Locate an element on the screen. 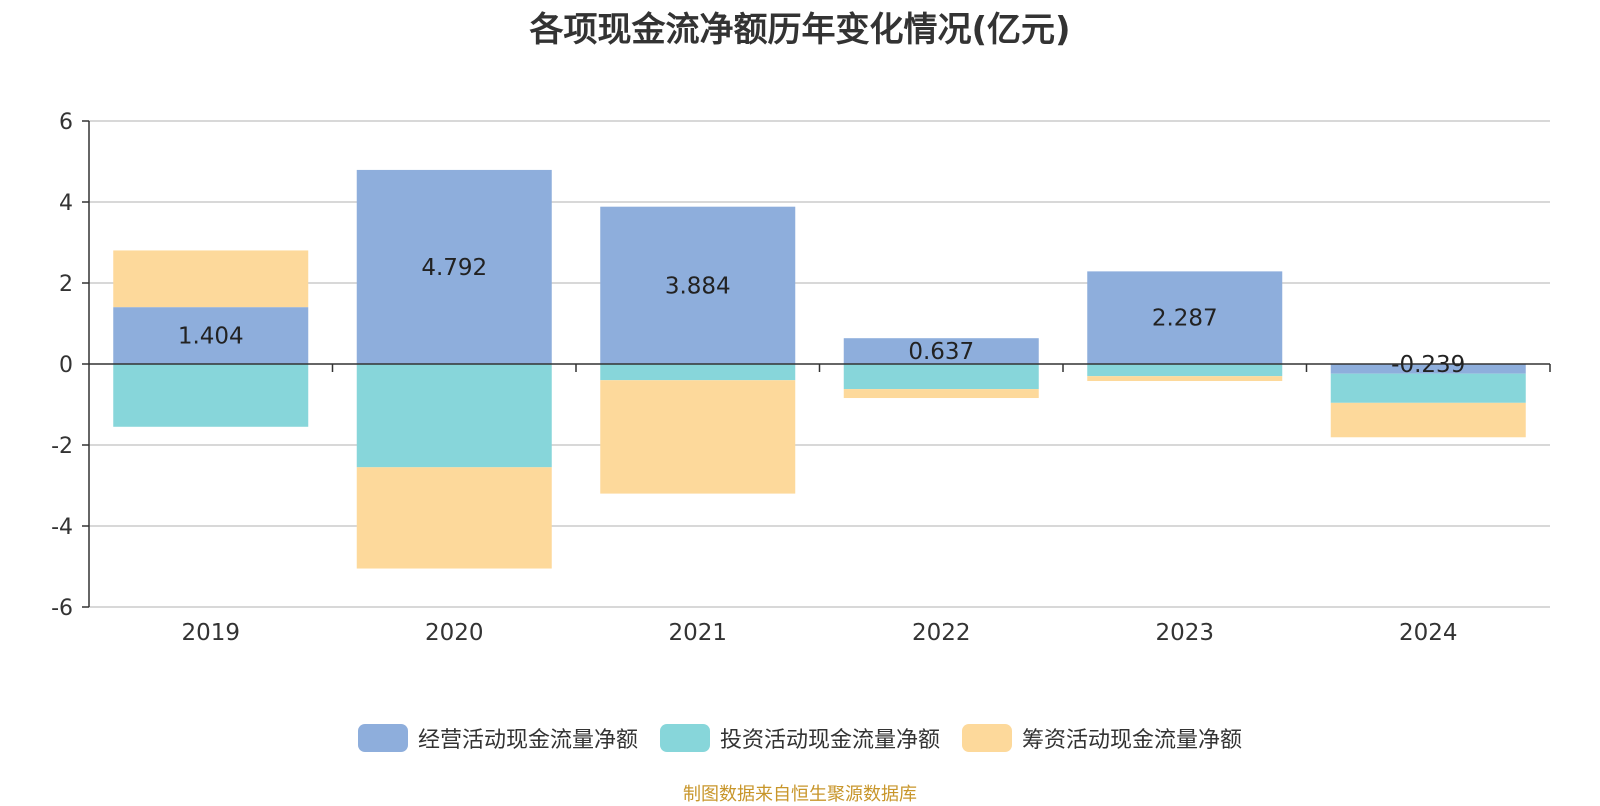  data-label: -0.239 is located at coordinates (1428, 365).